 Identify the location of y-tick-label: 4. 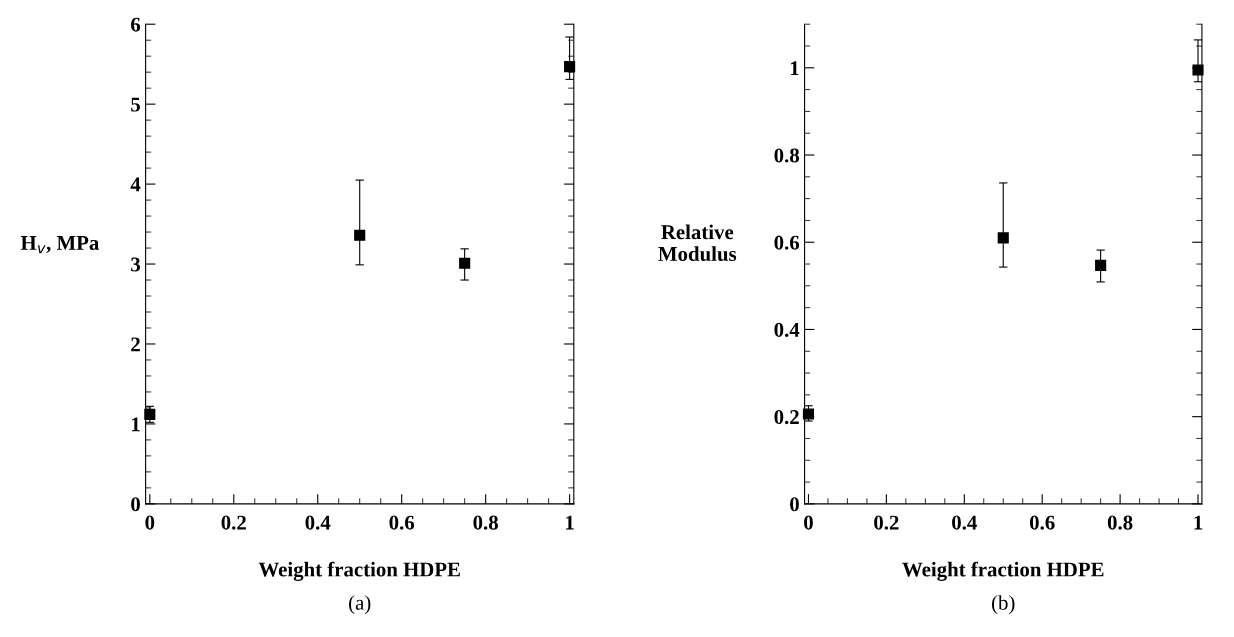
(135, 184).